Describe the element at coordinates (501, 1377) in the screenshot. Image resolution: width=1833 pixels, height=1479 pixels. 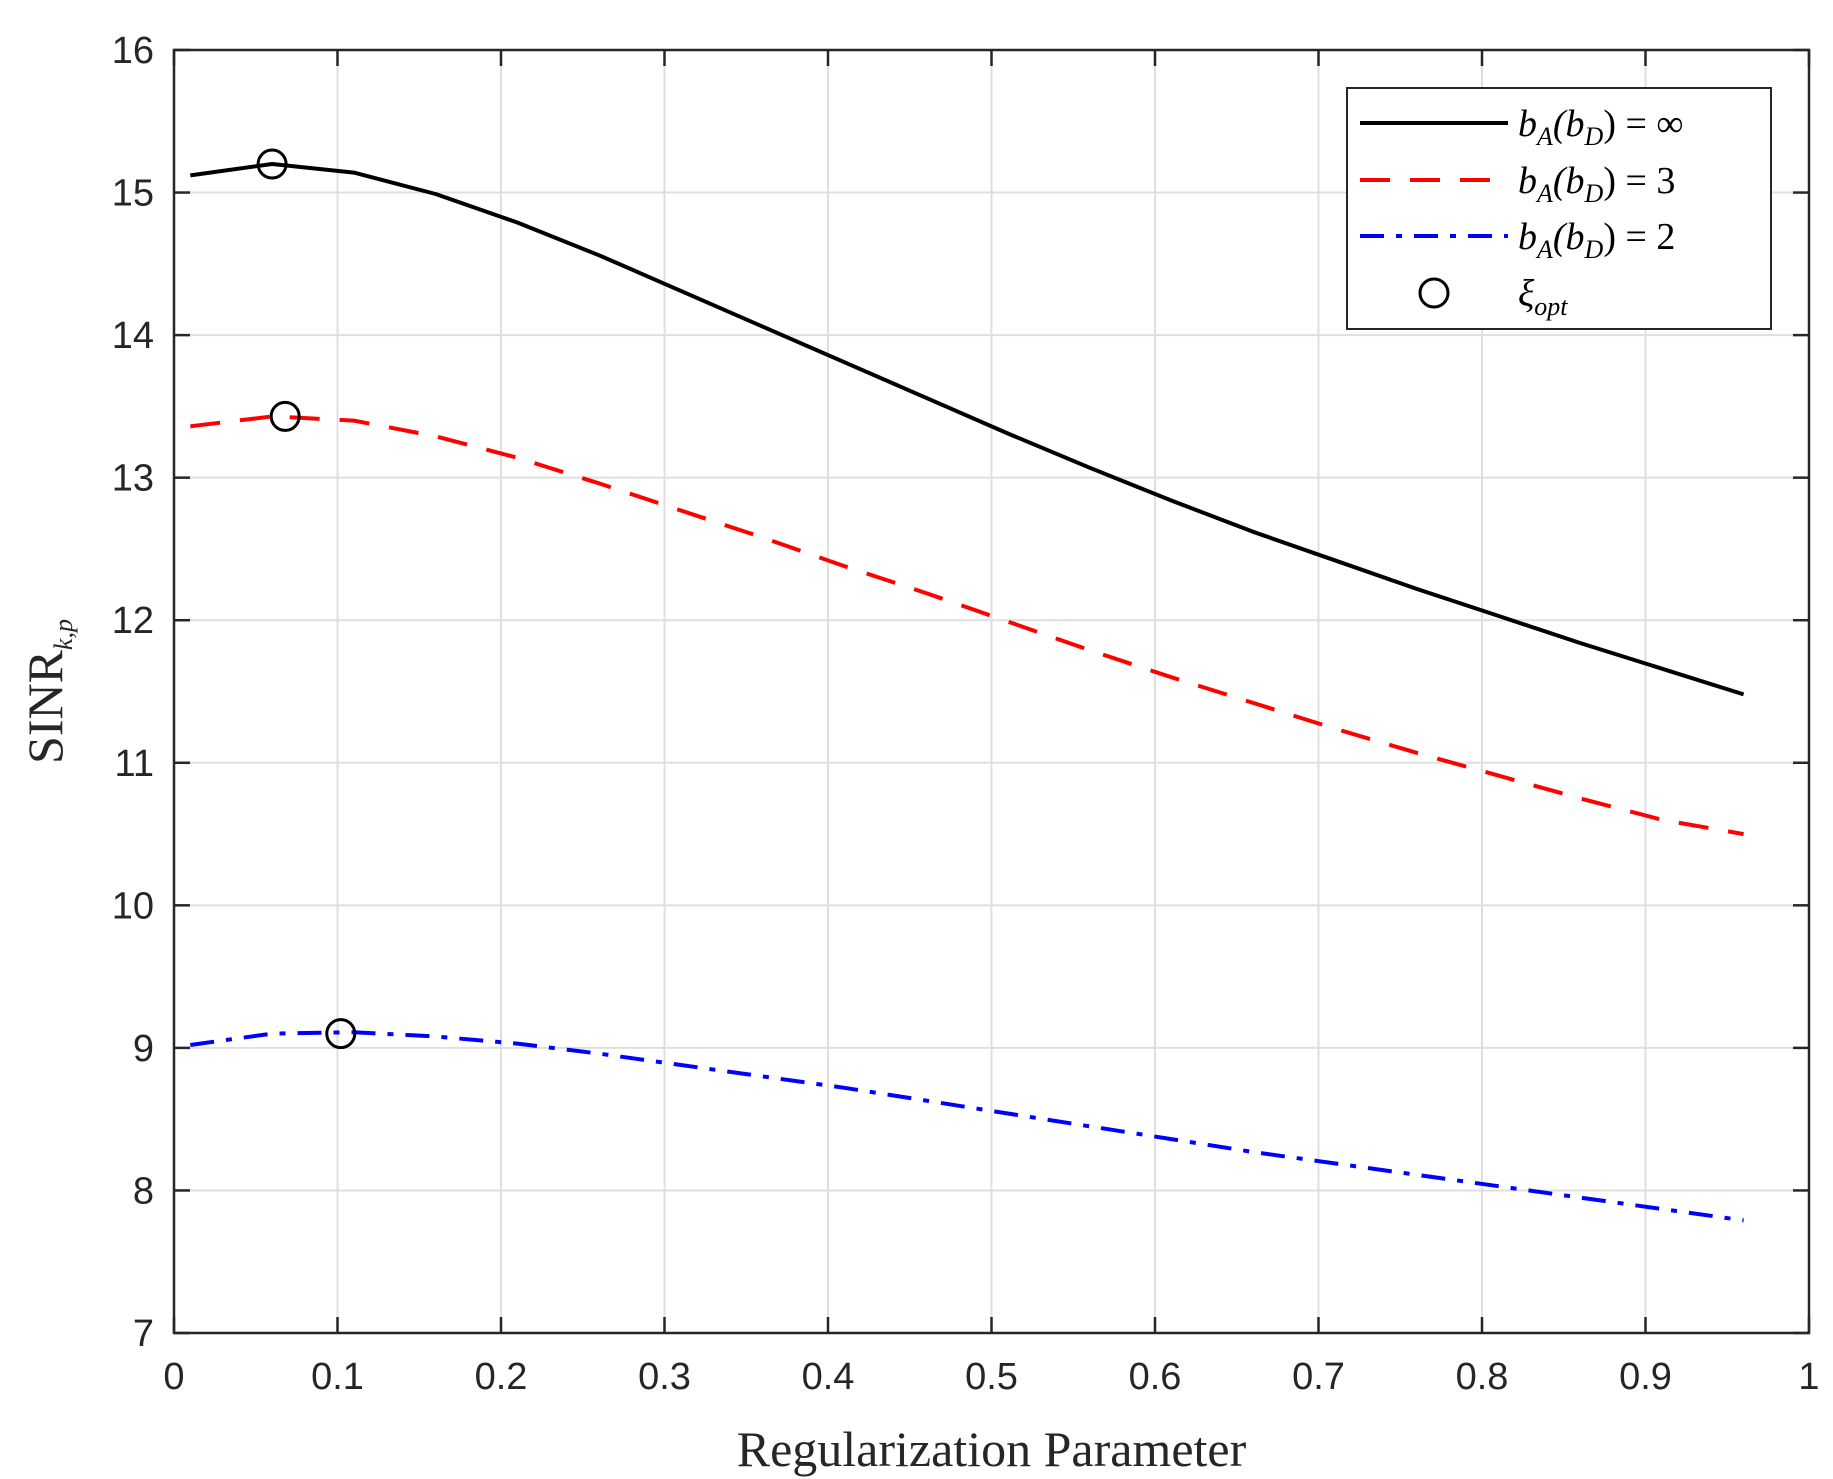
I see `x-tick-label: 0.2` at that location.